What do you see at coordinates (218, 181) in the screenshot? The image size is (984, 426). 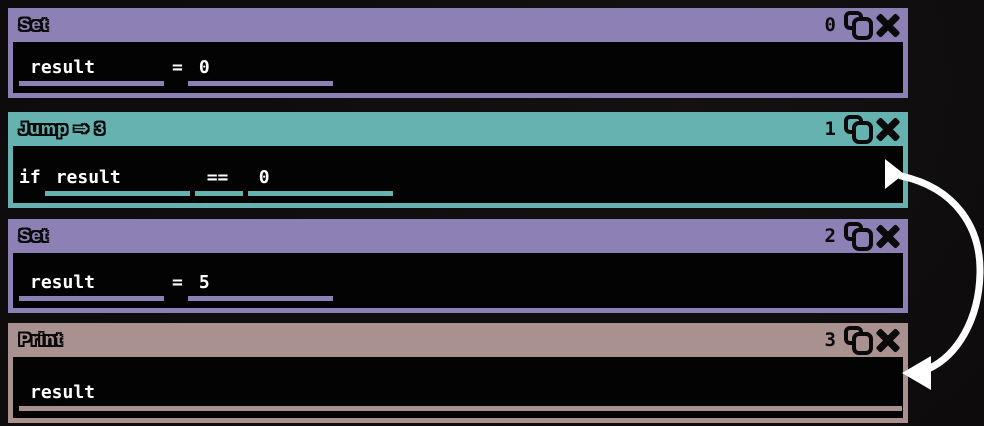 I see `condition-operator-input: ==` at bounding box center [218, 181].